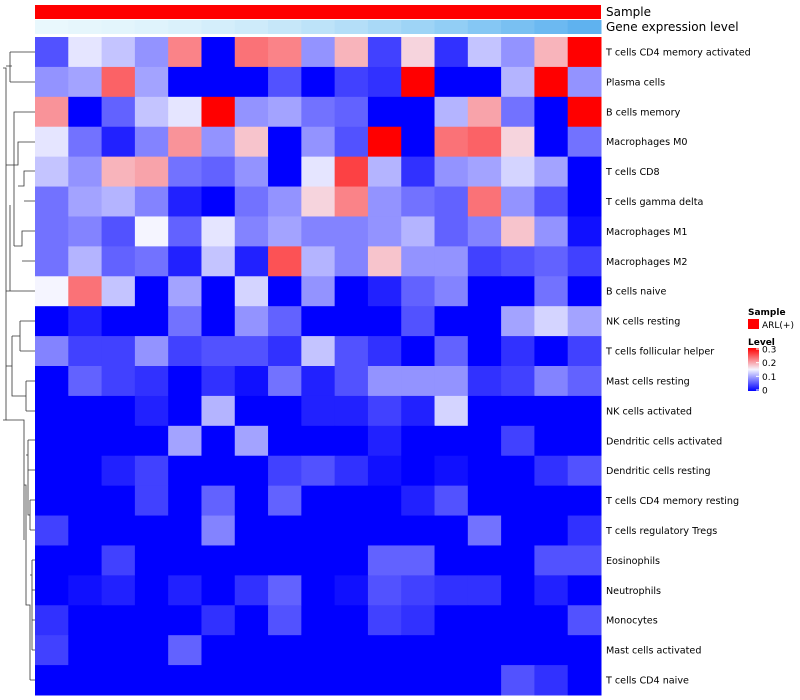 This screenshot has width=800, height=700. I want to click on legend-tick-label: 0.1, so click(769, 378).